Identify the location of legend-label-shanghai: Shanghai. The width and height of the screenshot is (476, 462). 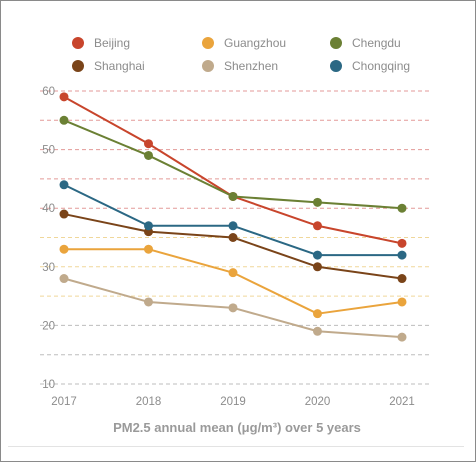
(119, 66).